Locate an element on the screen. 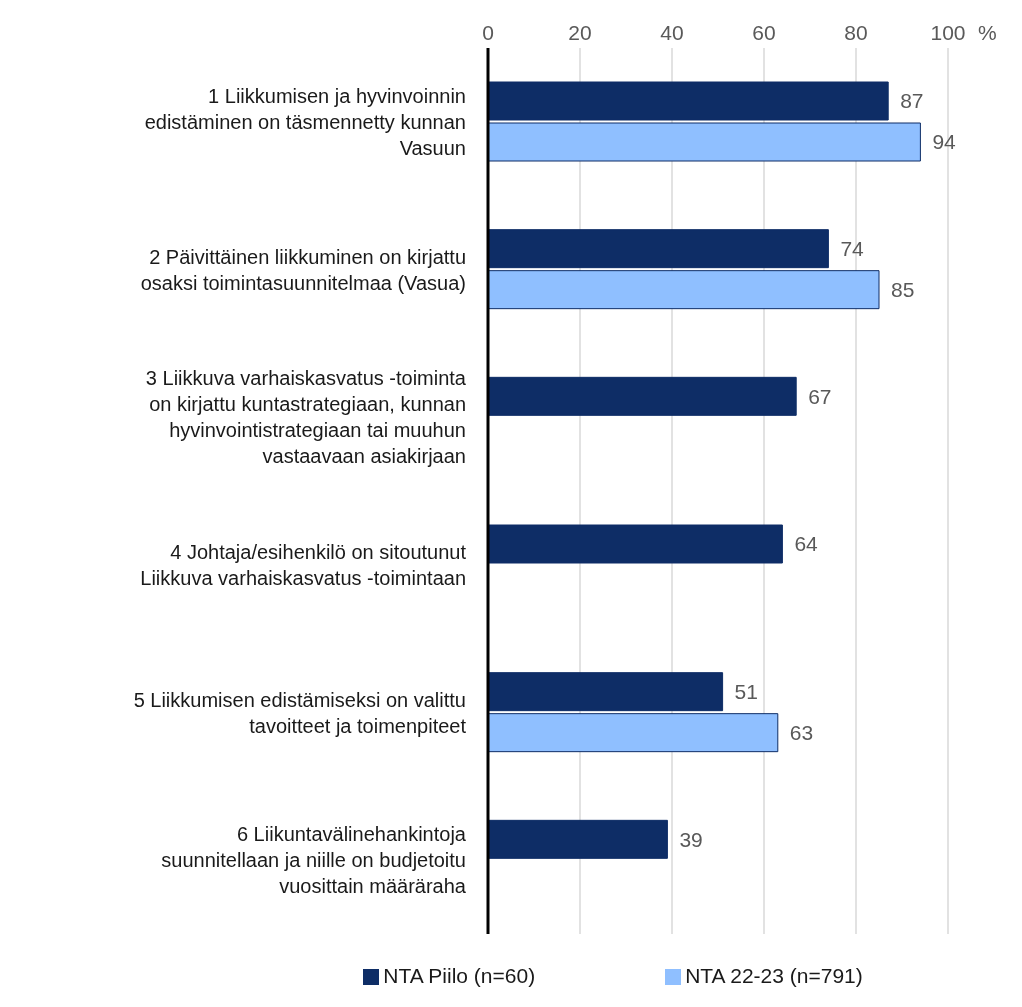 The height and width of the screenshot is (1007, 1022). data-label: 51 is located at coordinates (746, 692).